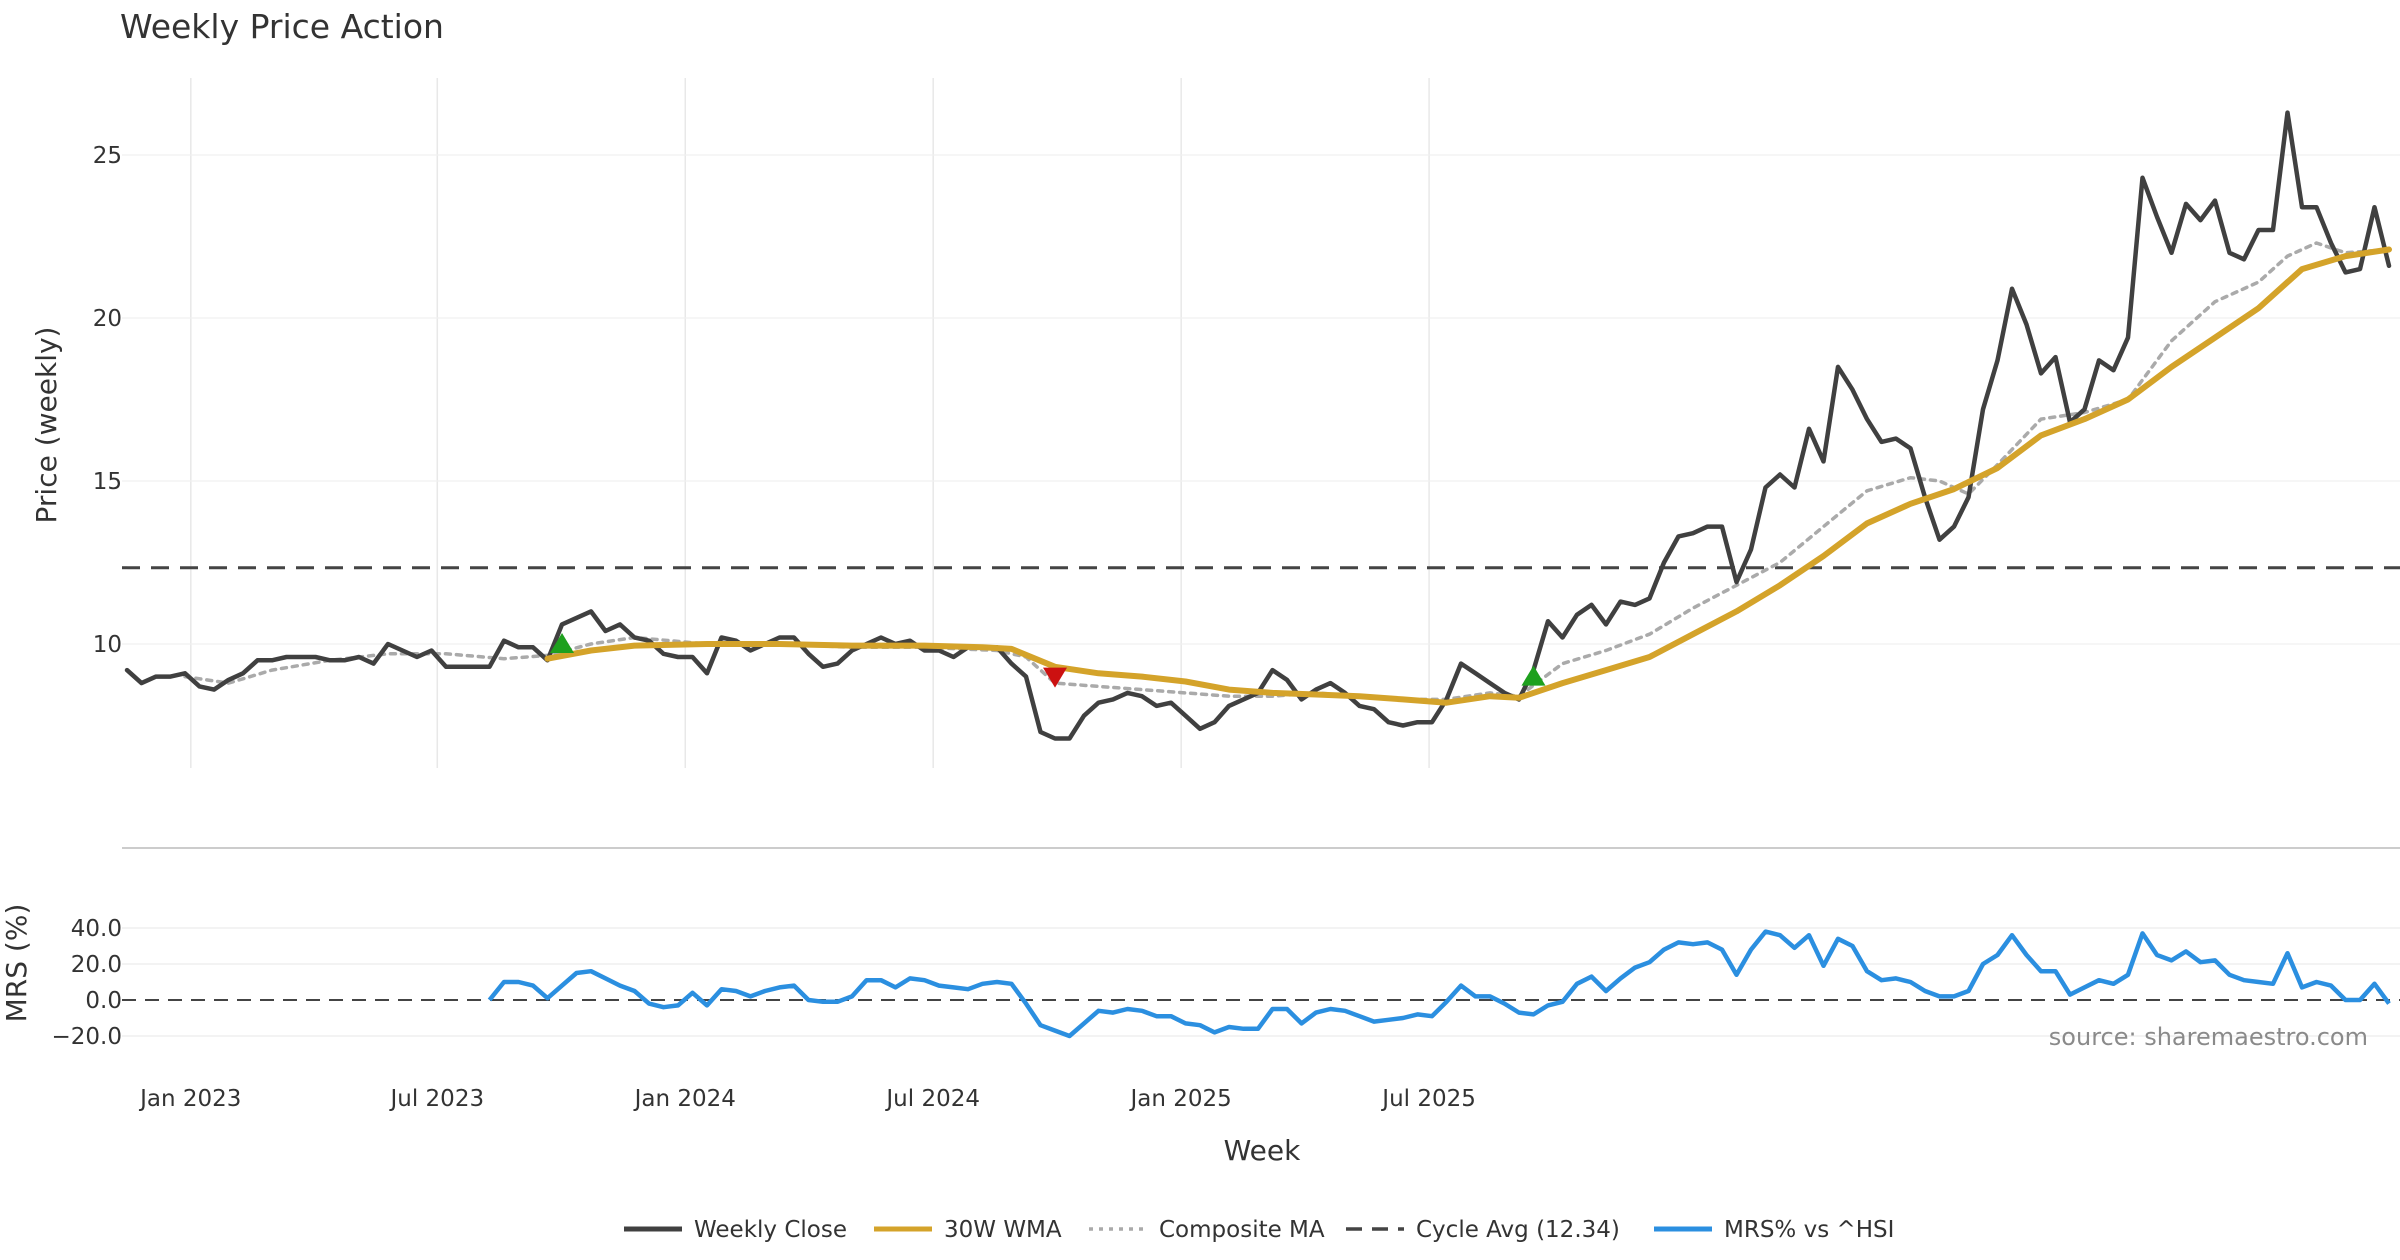 The width and height of the screenshot is (2400, 1260). I want to click on mrs-y-tick-label: 0.0, so click(103, 1001).